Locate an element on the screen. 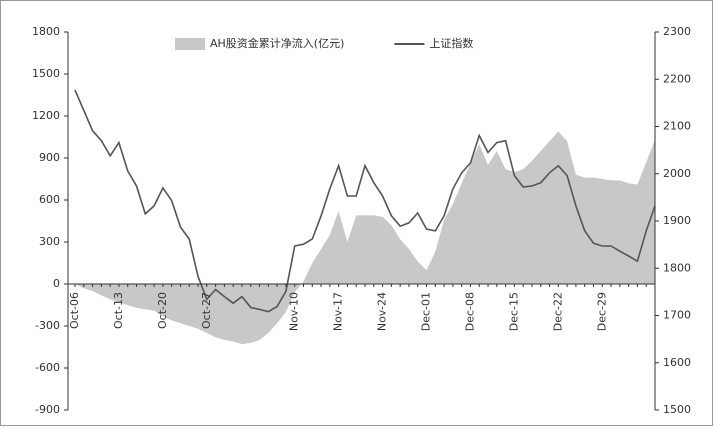 The image size is (713, 430). y2-tick-label: 2000 is located at coordinates (677, 173).